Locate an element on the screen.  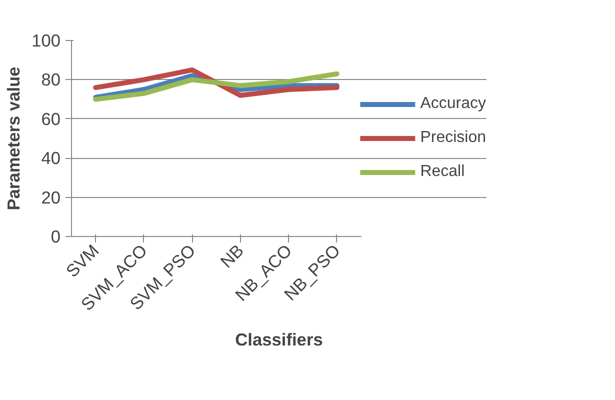
x-axis-title: Classifiers is located at coordinates (279, 340).